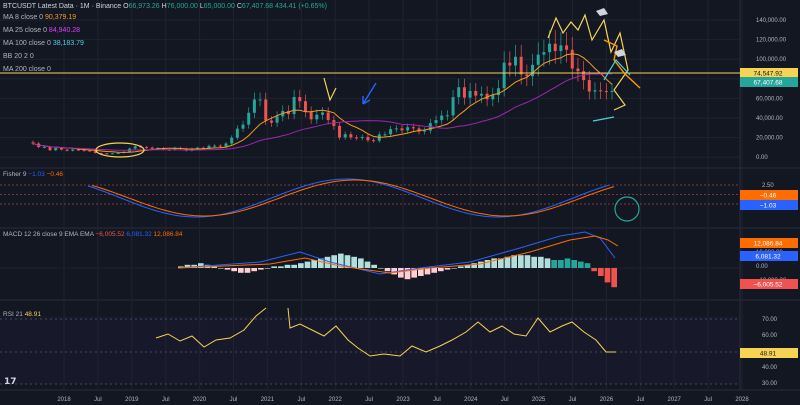 The height and width of the screenshot is (405, 800). What do you see at coordinates (24, 17) in the screenshot?
I see `indicator-label: MA 8 close 0` at bounding box center [24, 17].